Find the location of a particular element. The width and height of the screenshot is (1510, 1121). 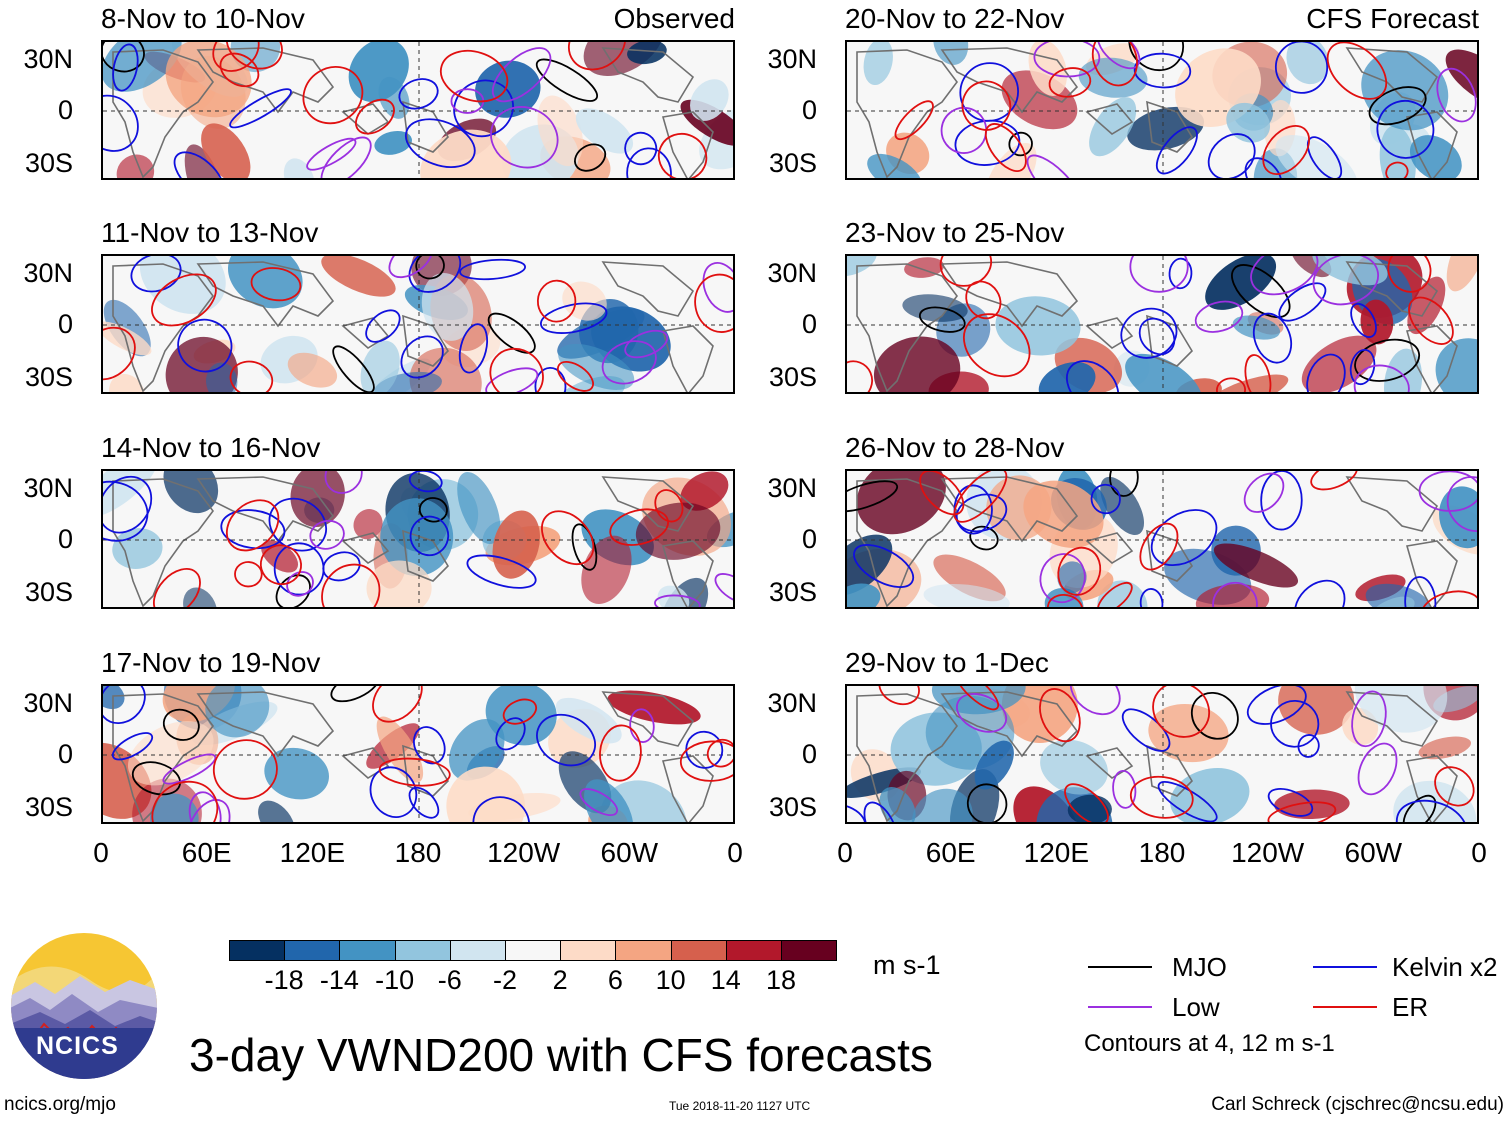

footer-url: ncics.org/mjo is located at coordinates (60, 1104).